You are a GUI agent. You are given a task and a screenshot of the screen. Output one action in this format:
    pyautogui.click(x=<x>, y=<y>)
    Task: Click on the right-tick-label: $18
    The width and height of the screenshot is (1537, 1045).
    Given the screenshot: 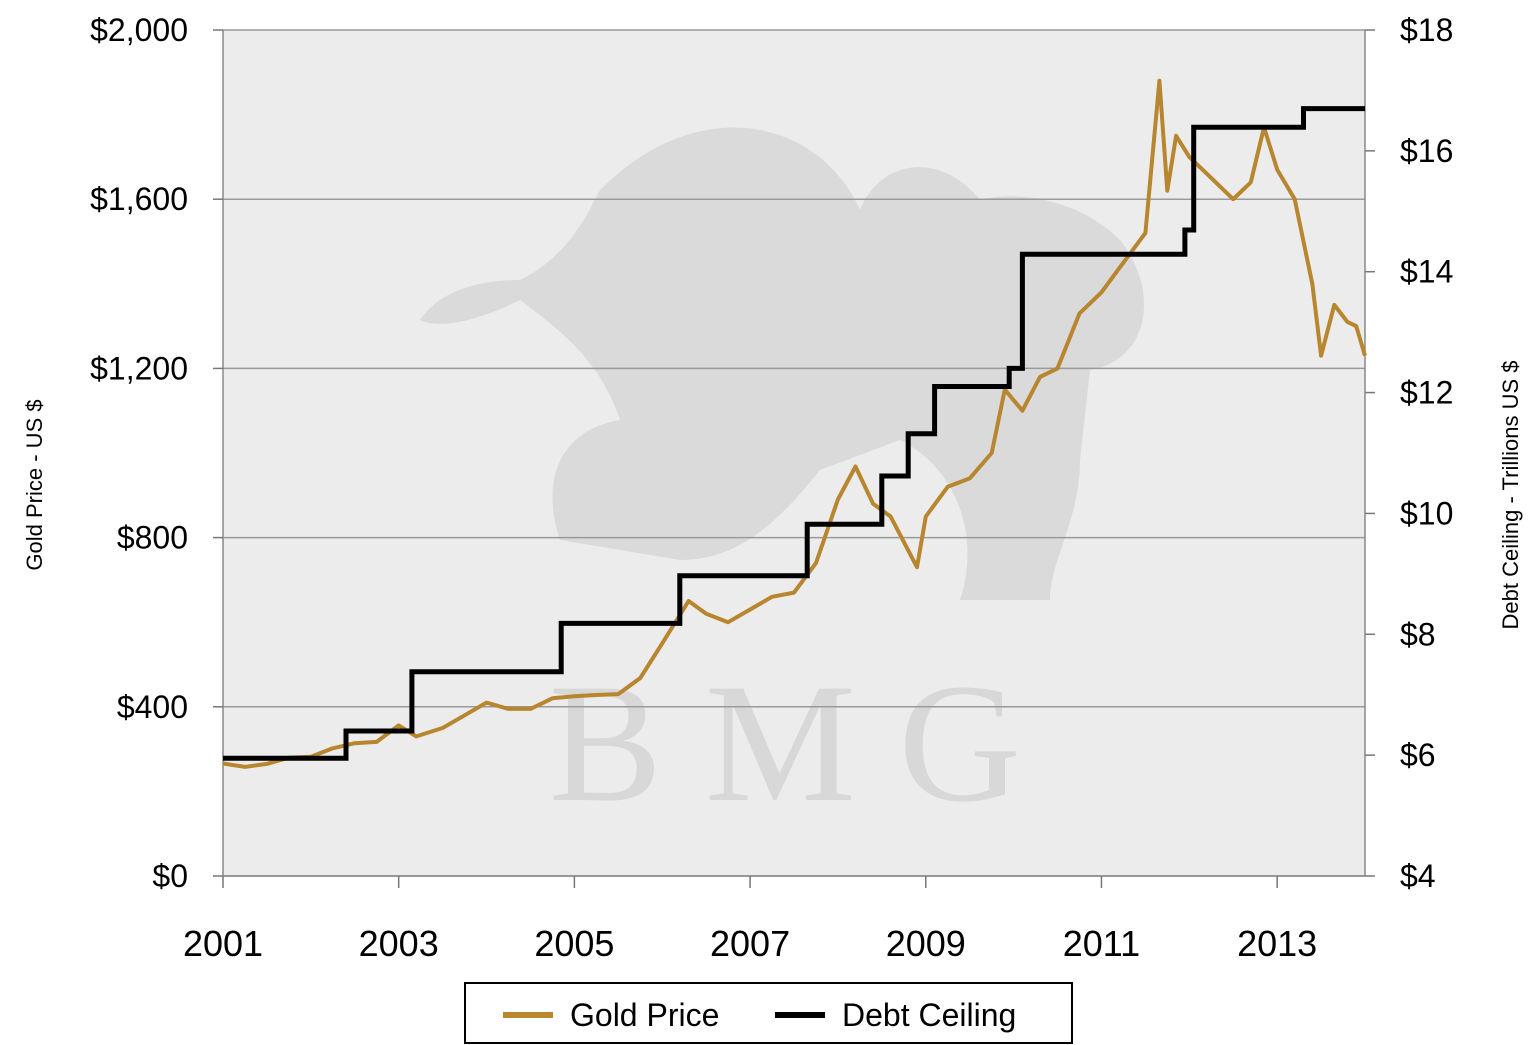 What is the action you would take?
    pyautogui.click(x=1426, y=30)
    